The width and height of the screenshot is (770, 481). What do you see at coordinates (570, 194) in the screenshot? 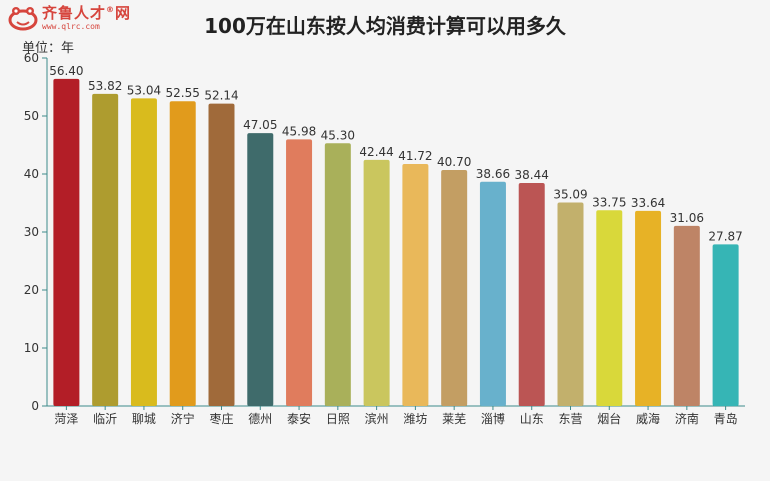
I see `bar-value-label: 35.09` at bounding box center [570, 194].